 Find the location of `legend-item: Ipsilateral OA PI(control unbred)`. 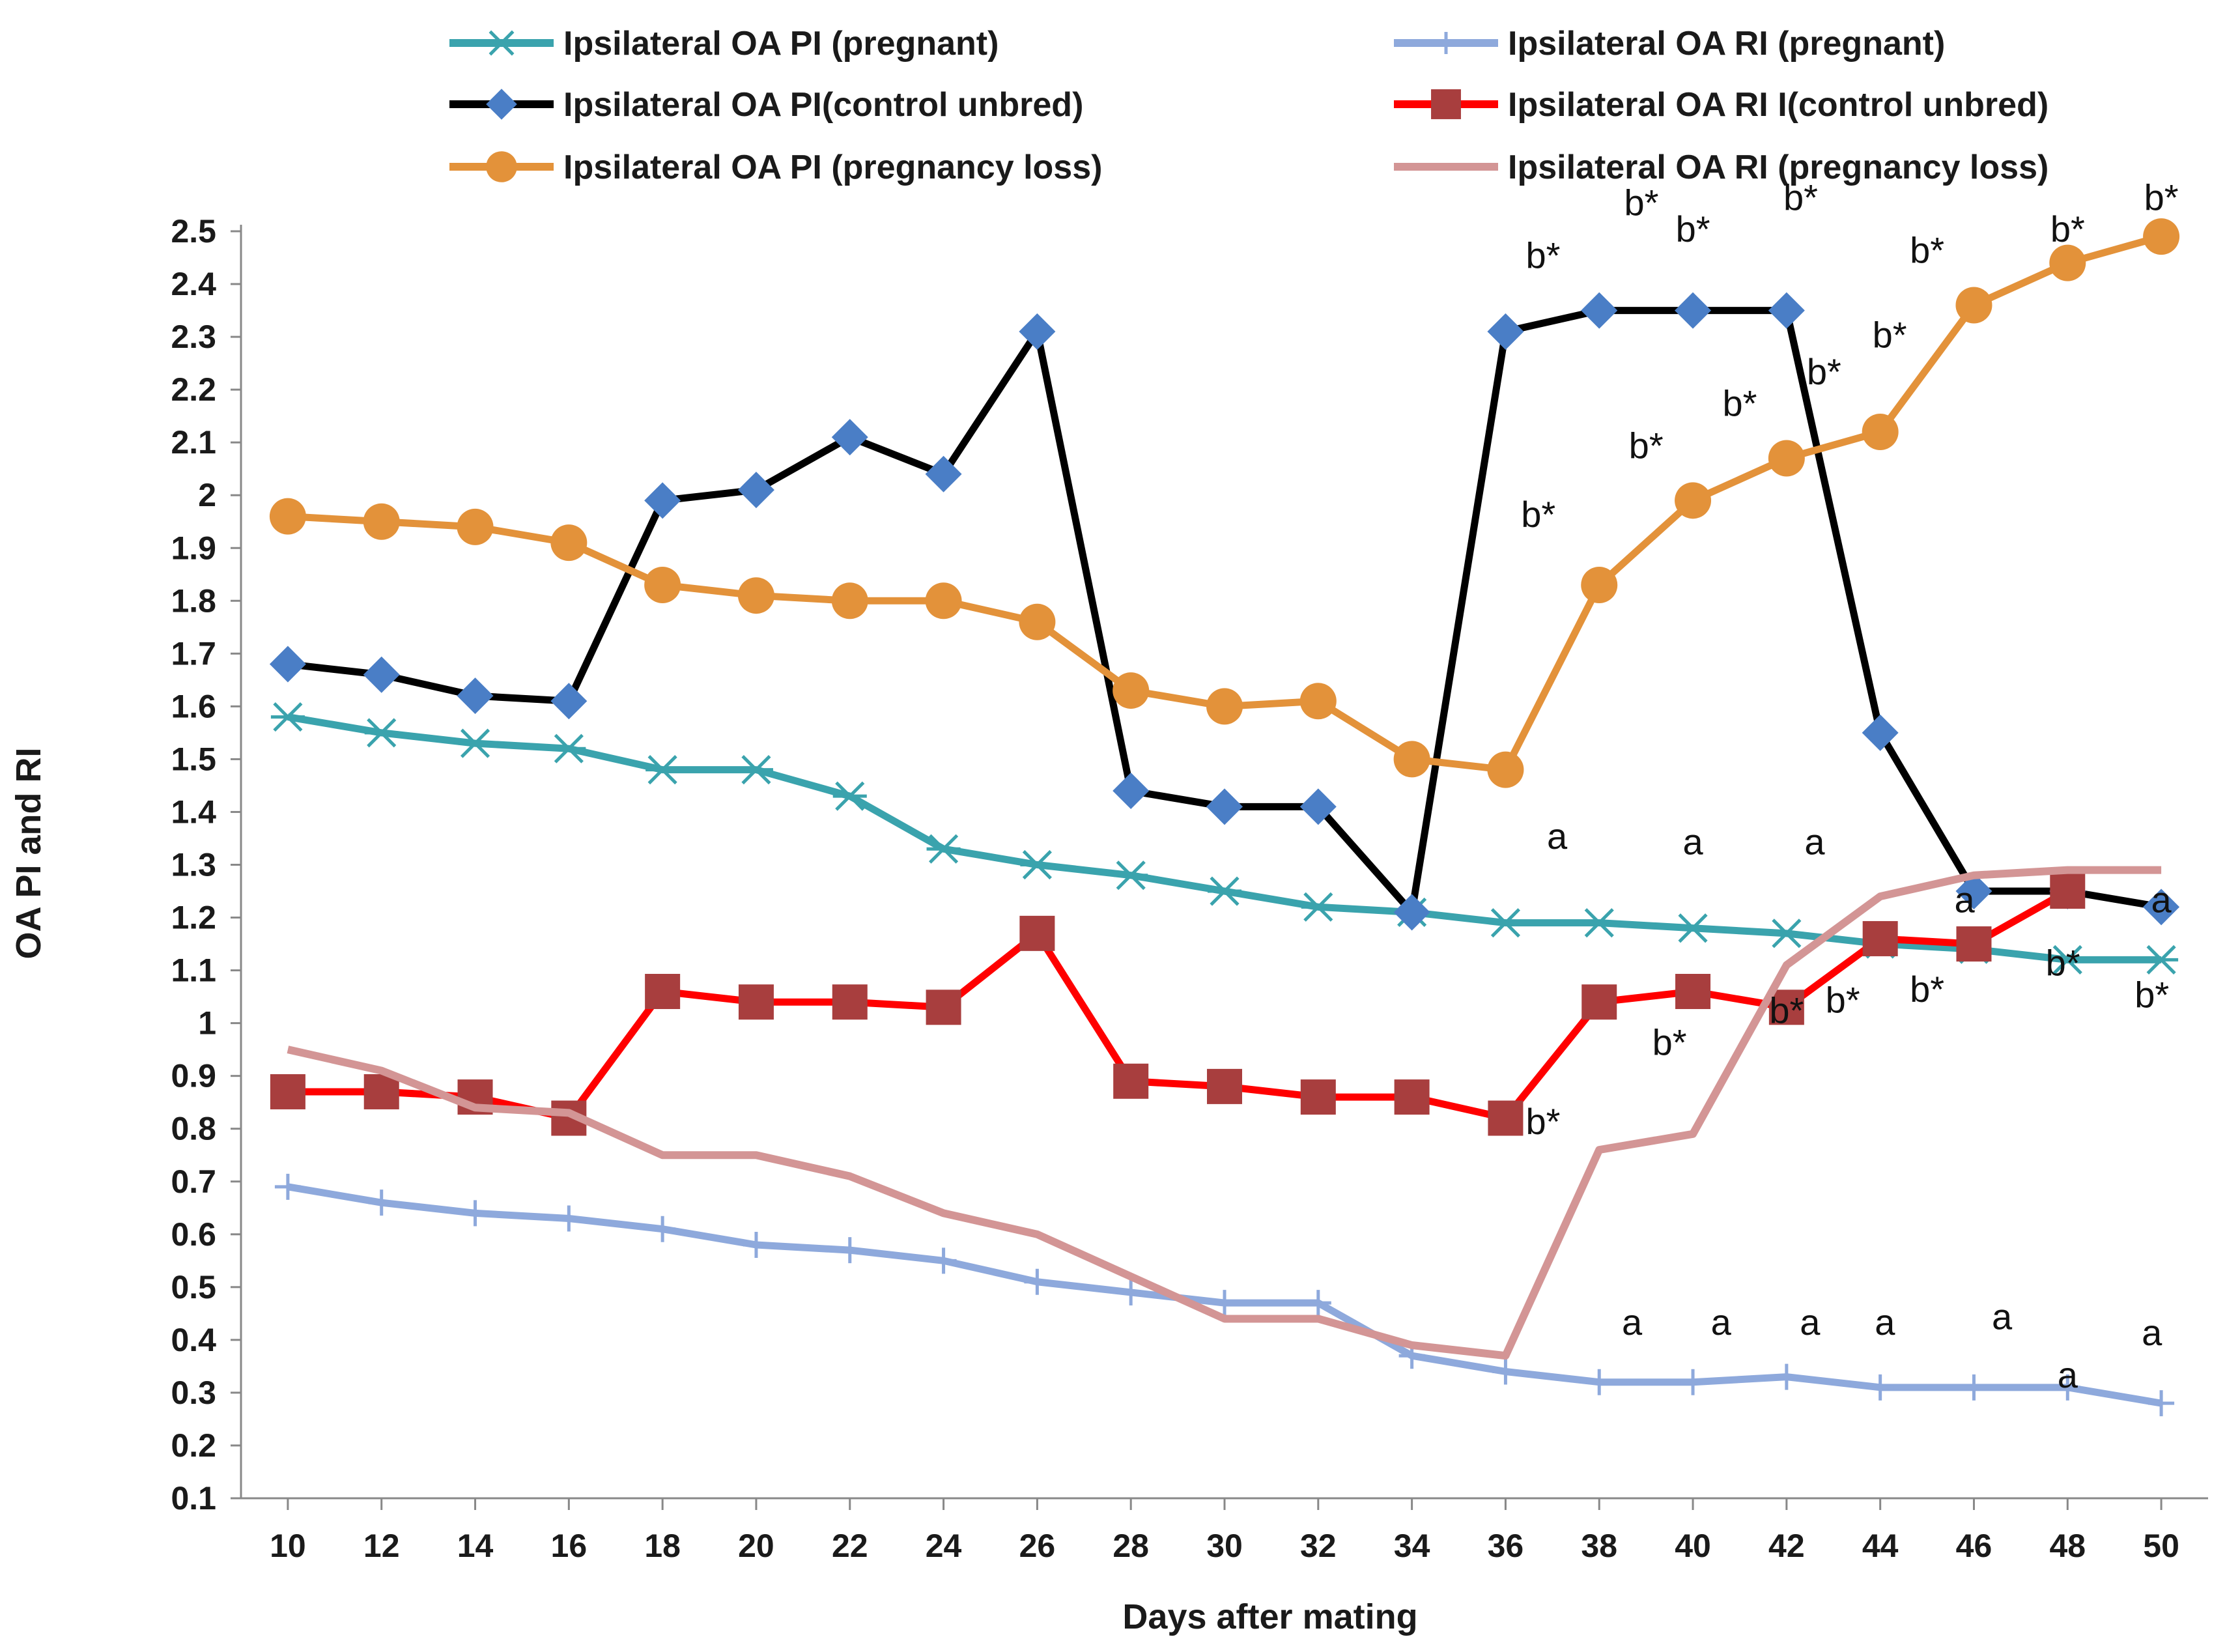

legend-item: Ipsilateral OA PI(control unbred) is located at coordinates (766, 105).